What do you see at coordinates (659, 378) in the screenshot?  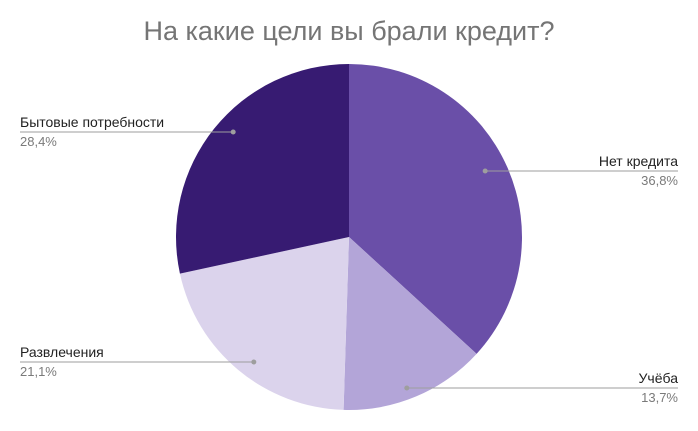 I see `slice-label: Учёба` at bounding box center [659, 378].